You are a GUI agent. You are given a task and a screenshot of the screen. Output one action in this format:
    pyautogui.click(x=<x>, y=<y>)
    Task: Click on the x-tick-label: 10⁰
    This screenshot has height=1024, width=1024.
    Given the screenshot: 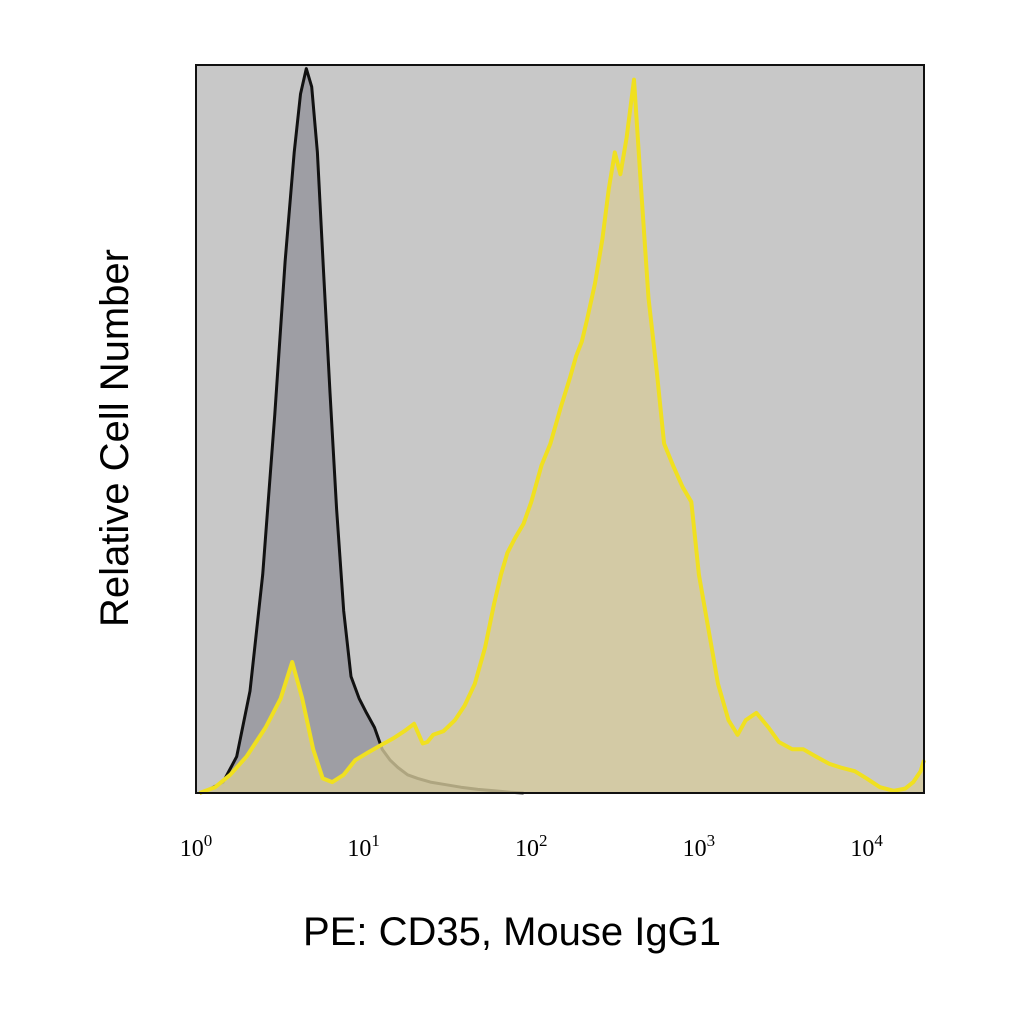 What is the action you would take?
    pyautogui.click(x=196, y=846)
    